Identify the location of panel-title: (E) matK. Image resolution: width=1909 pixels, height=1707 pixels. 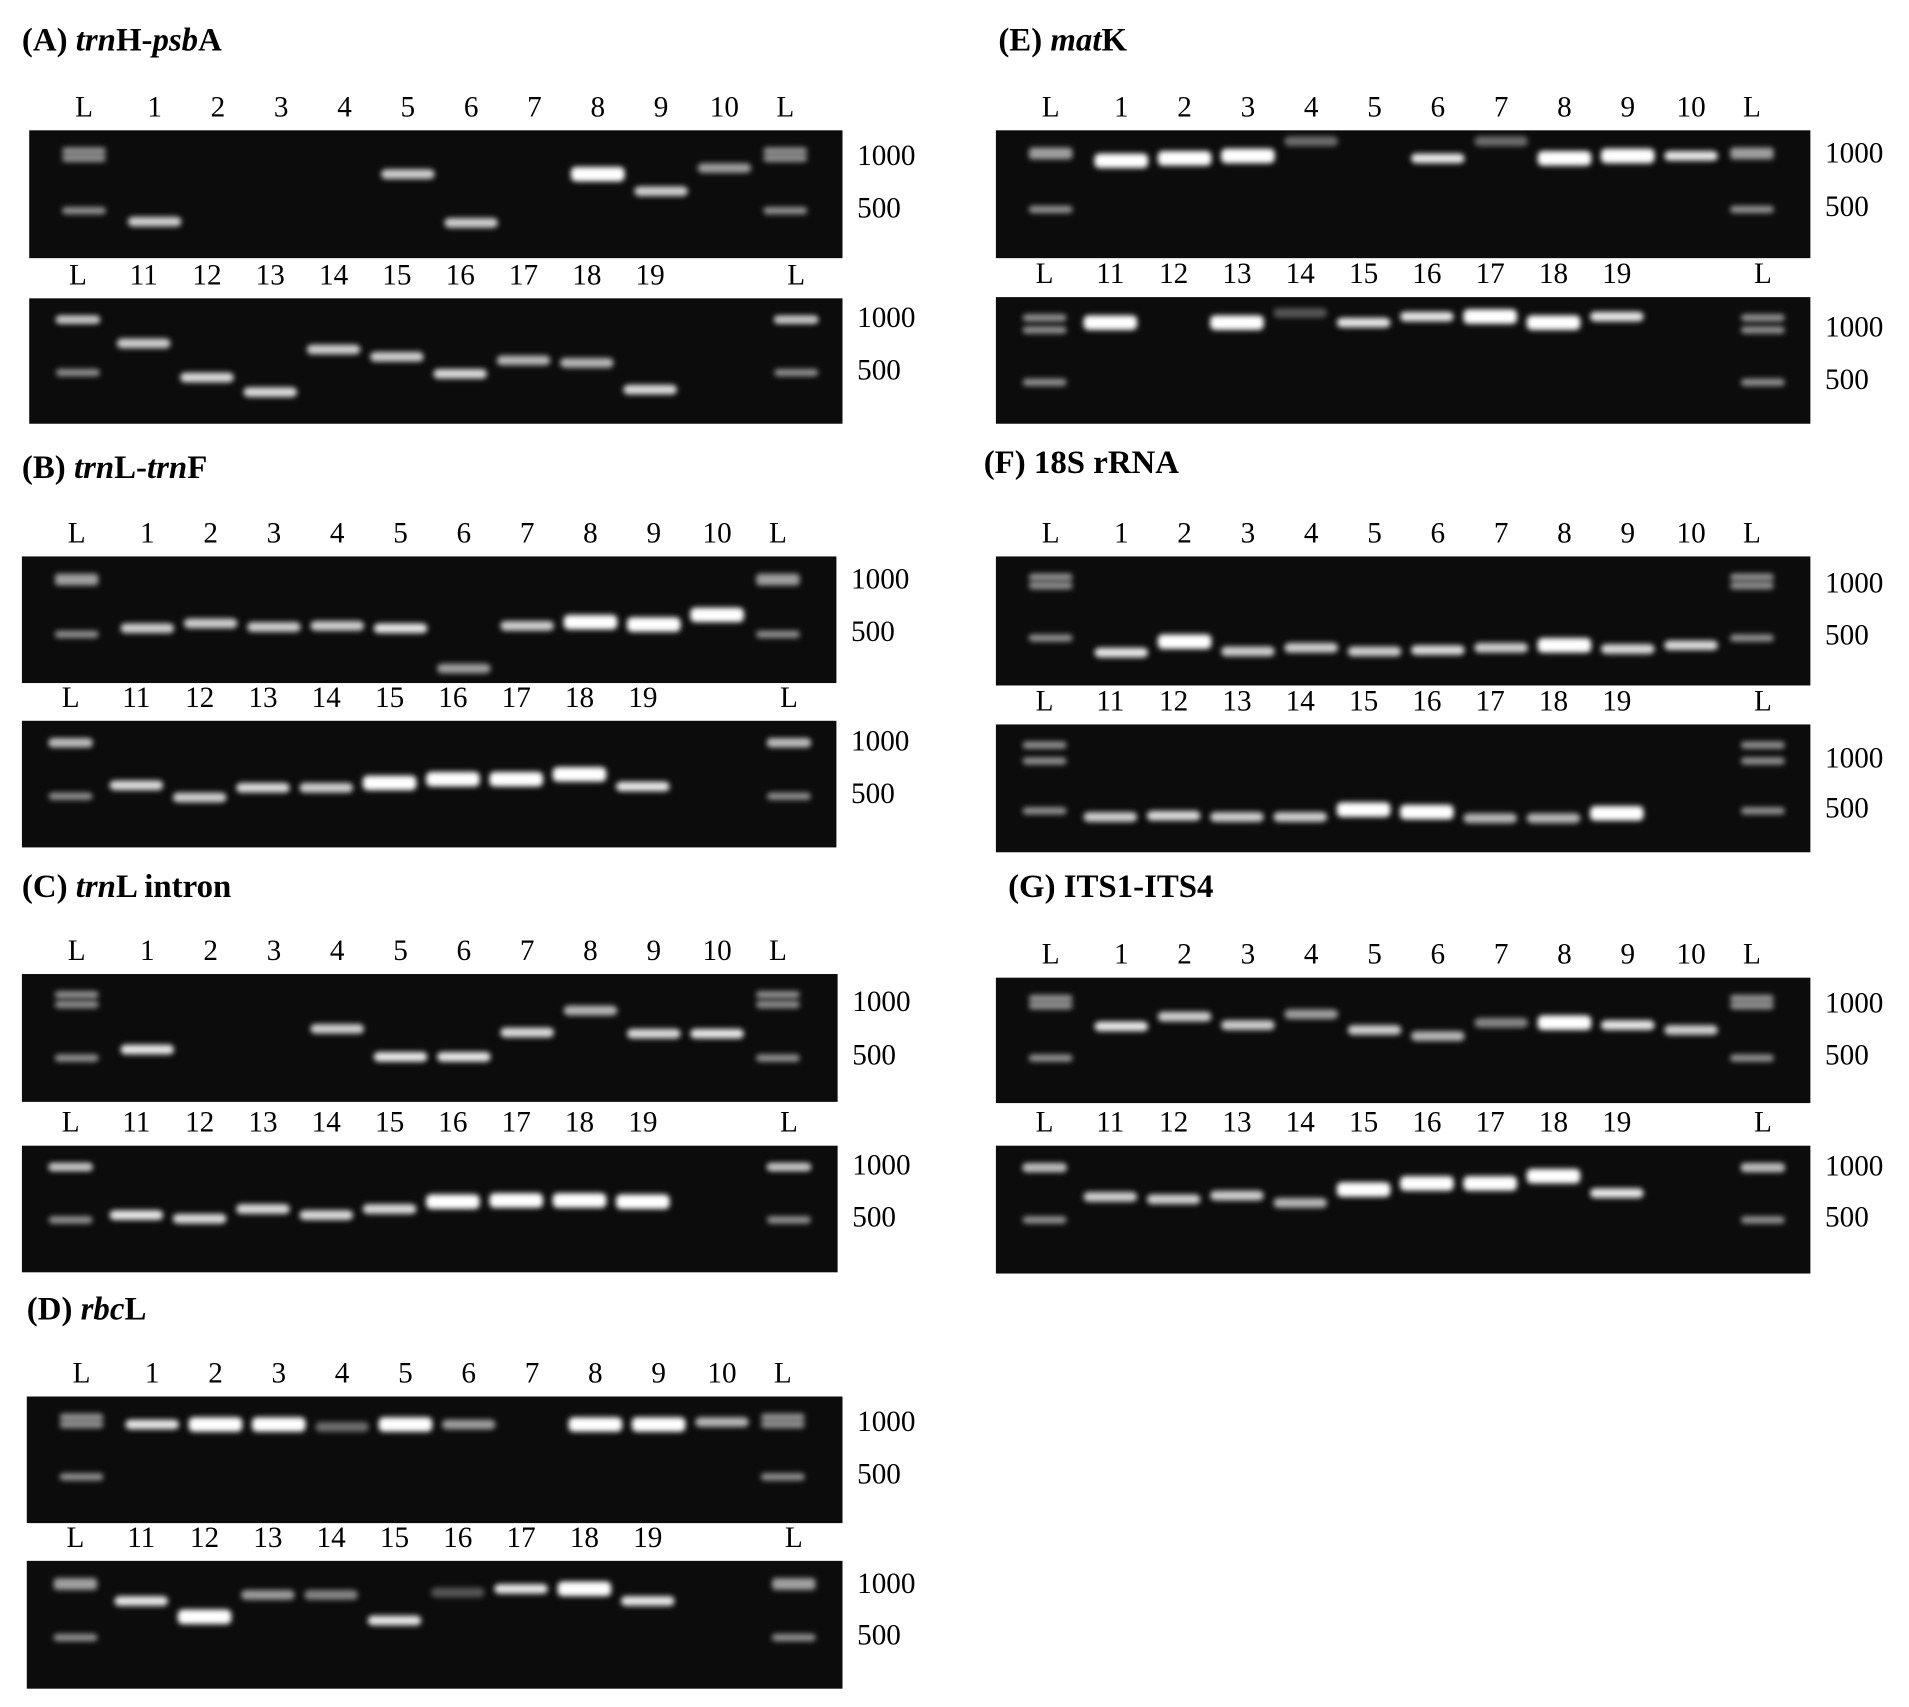
(1062, 40).